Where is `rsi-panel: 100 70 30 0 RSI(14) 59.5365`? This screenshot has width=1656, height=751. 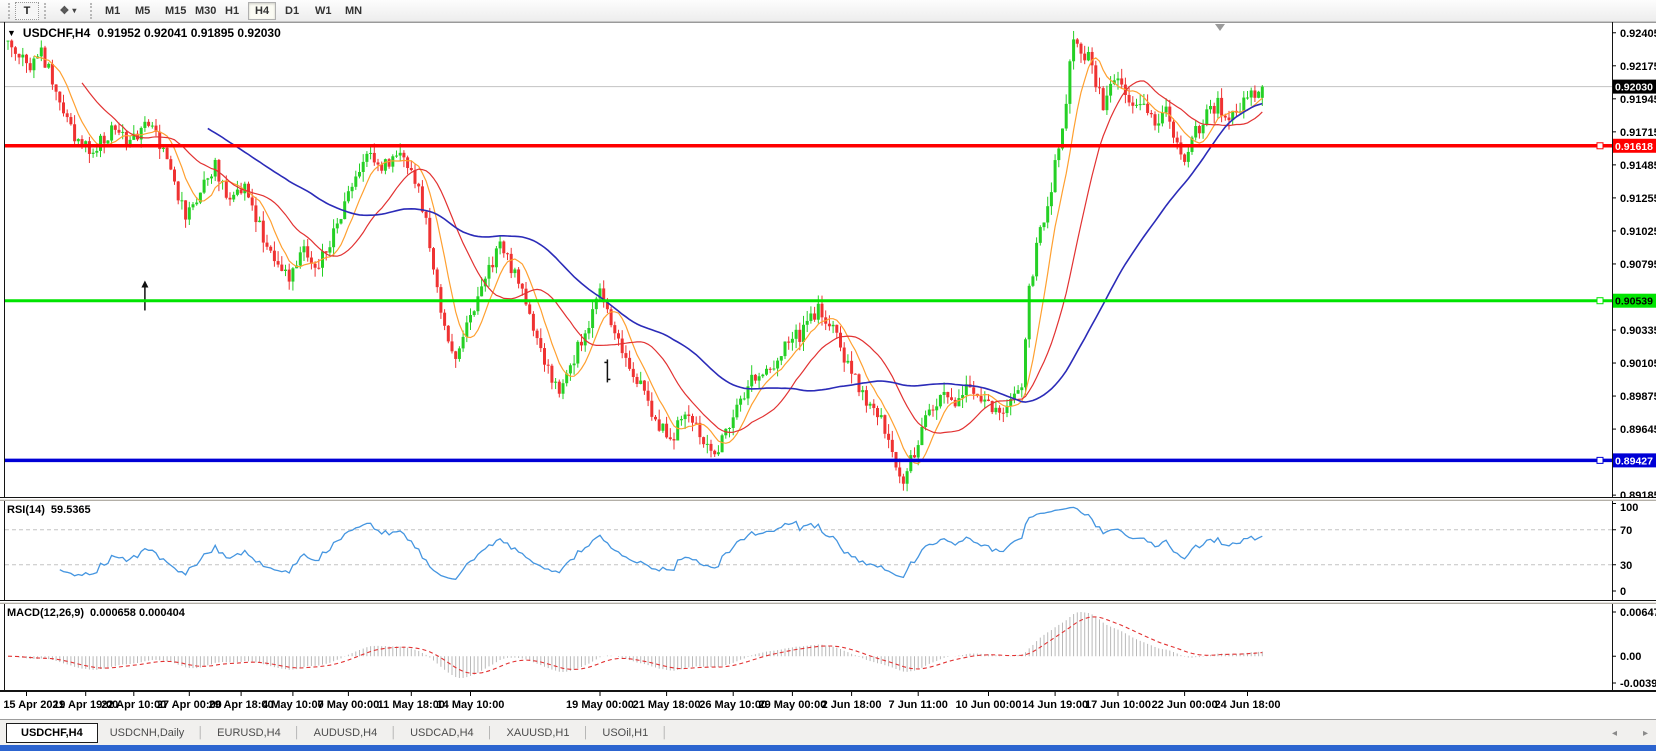 rsi-panel: 100 70 30 0 RSI(14) 59.5365 is located at coordinates (828, 551).